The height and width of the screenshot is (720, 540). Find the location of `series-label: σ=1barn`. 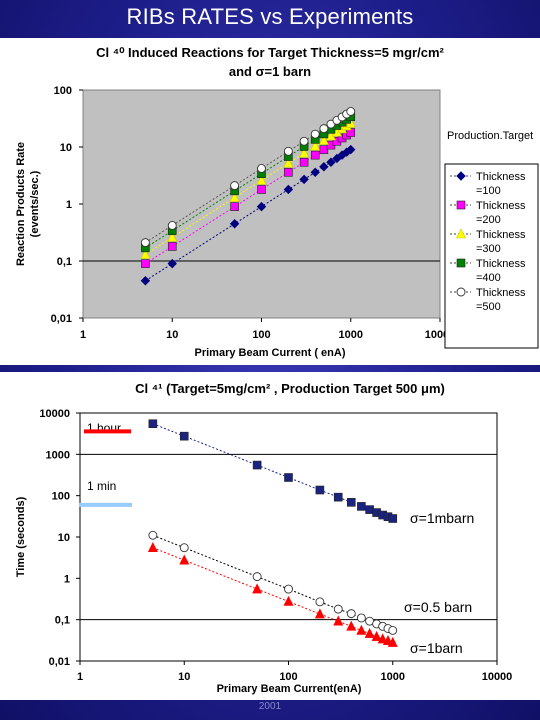

series-label: σ=1barn is located at coordinates (436, 648).